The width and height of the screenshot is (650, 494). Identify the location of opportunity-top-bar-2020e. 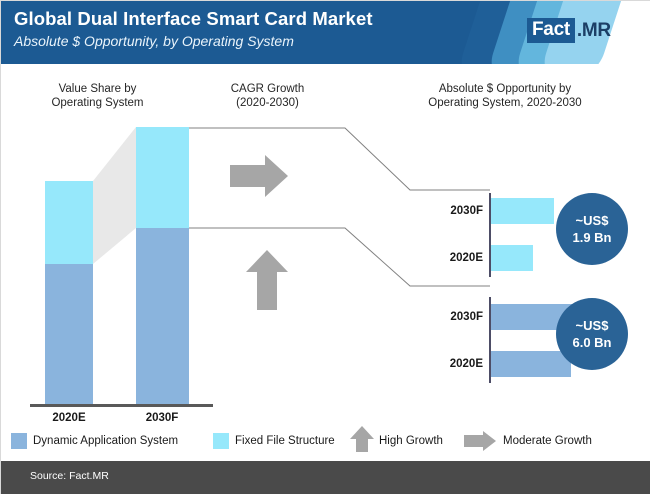
(512, 258).